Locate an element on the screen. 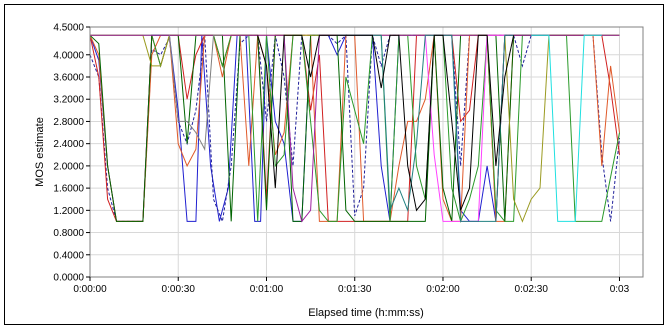  y-tick-label: 0.8000 is located at coordinates (68, 233).